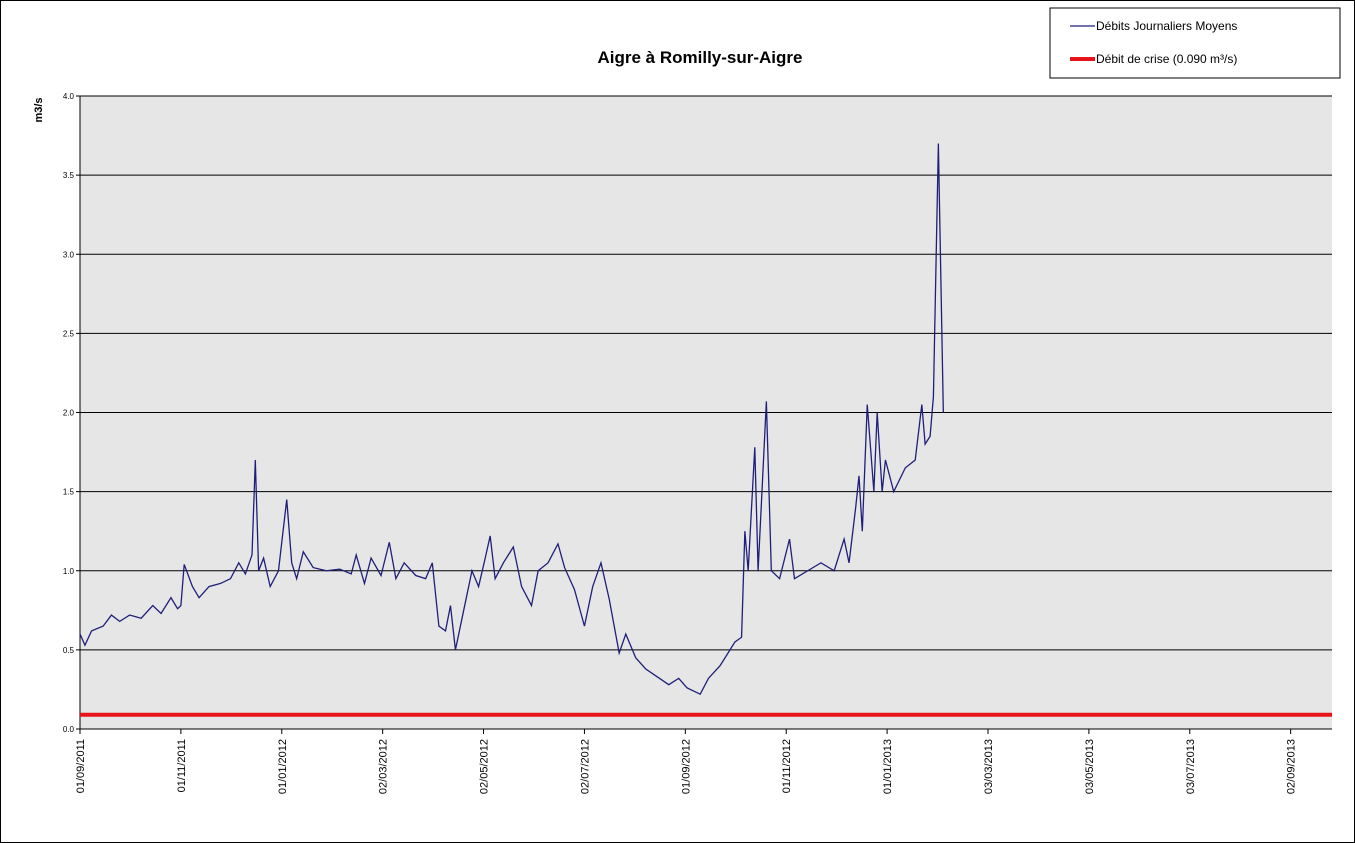  I want to click on x-tick-label: 02/03/2012, so click(384, 766).